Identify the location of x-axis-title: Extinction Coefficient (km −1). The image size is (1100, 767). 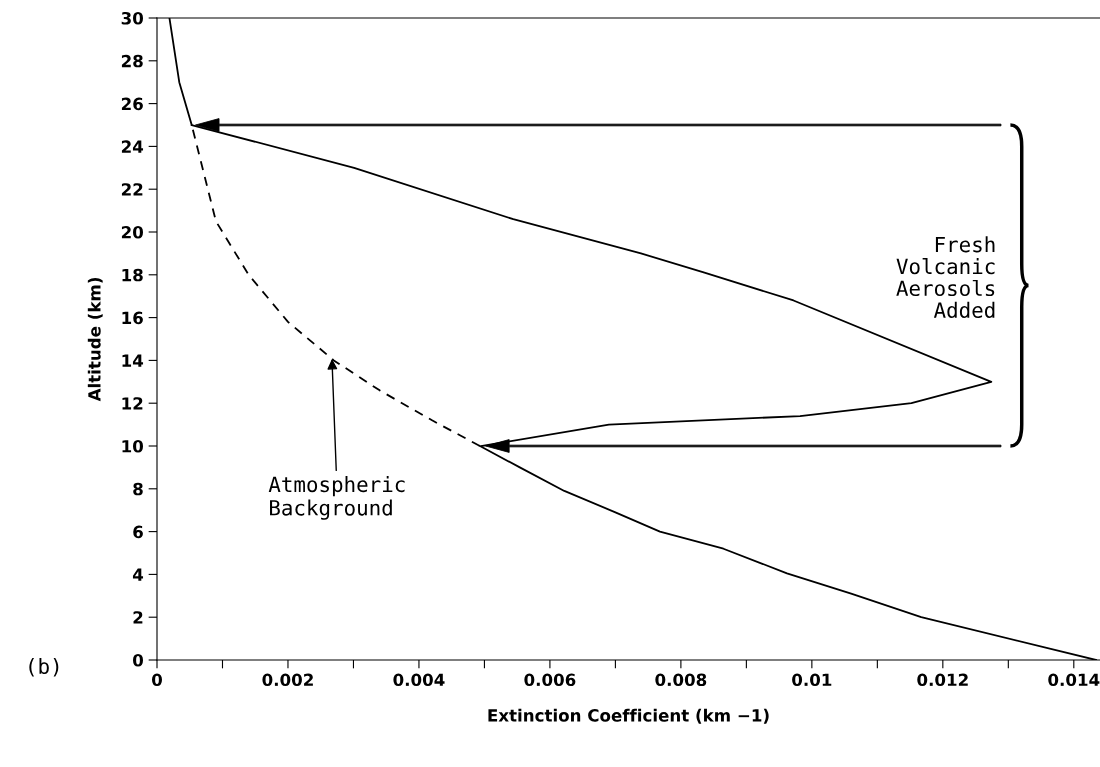
(628, 716).